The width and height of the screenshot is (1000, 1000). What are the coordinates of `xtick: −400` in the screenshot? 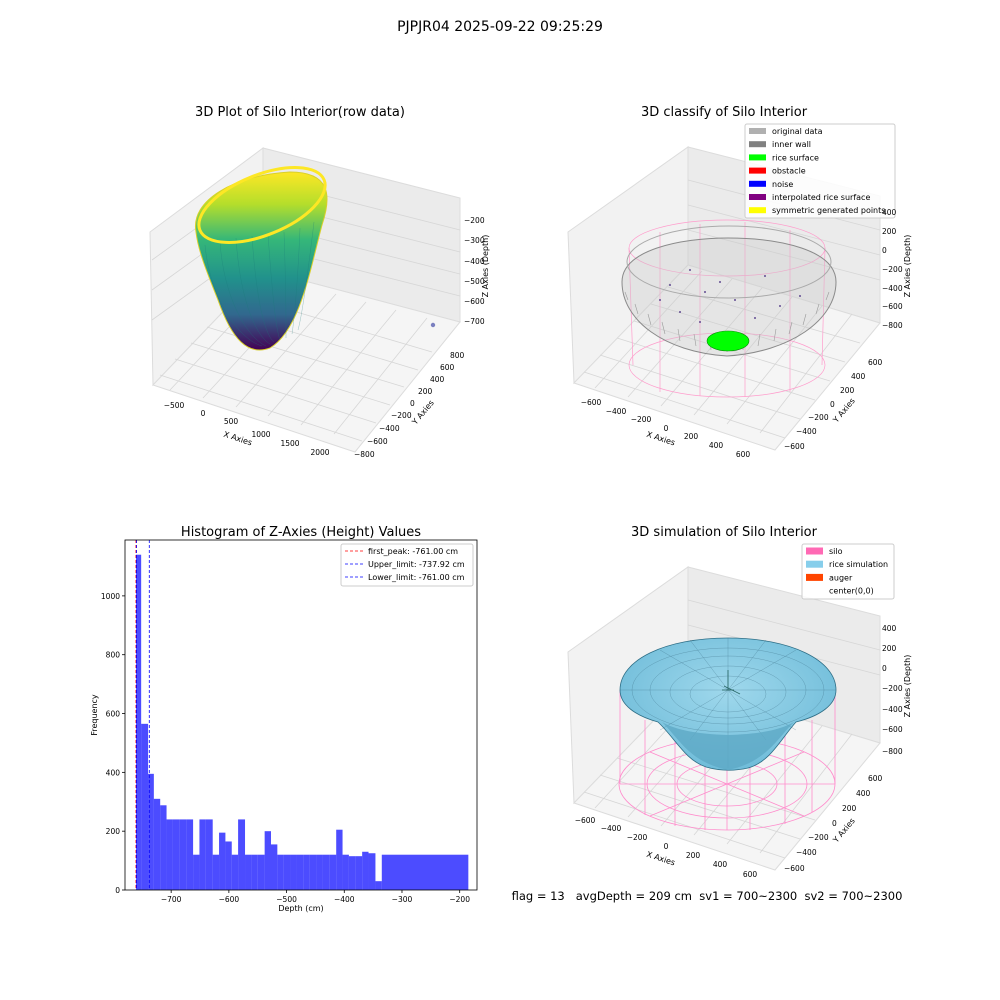 It's located at (616, 411).